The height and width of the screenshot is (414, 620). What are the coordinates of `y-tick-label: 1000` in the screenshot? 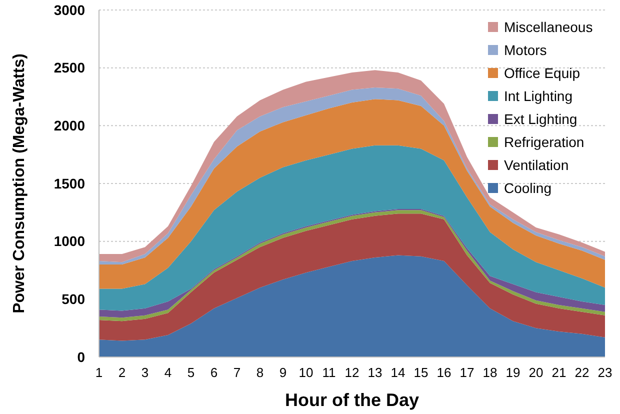 It's located at (70, 241).